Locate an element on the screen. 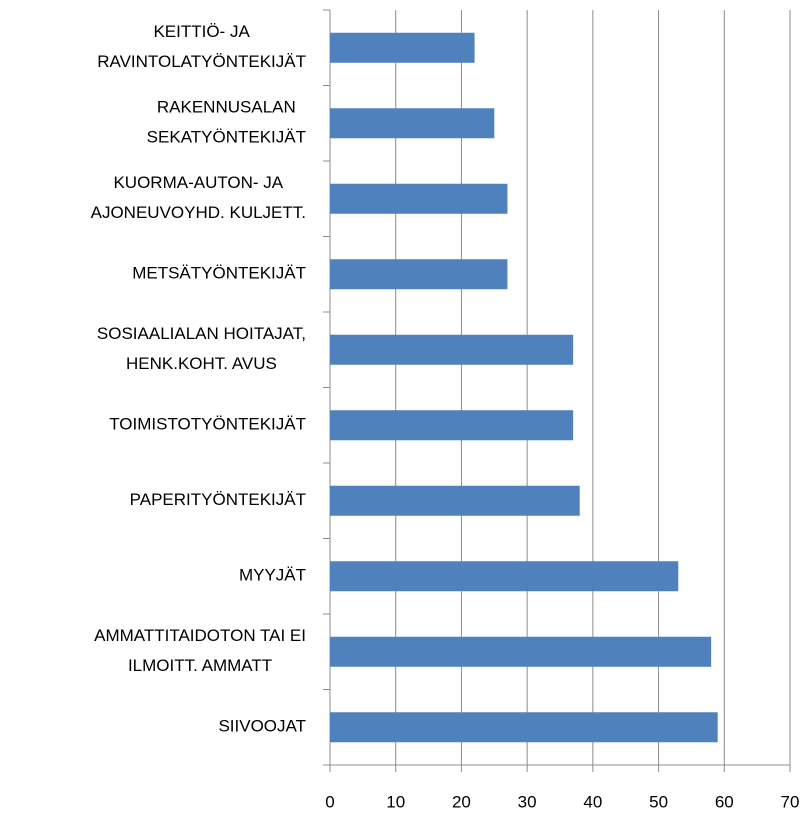  y-tick-label: METSÄTYÖNTEKIJÄT is located at coordinates (219, 273).